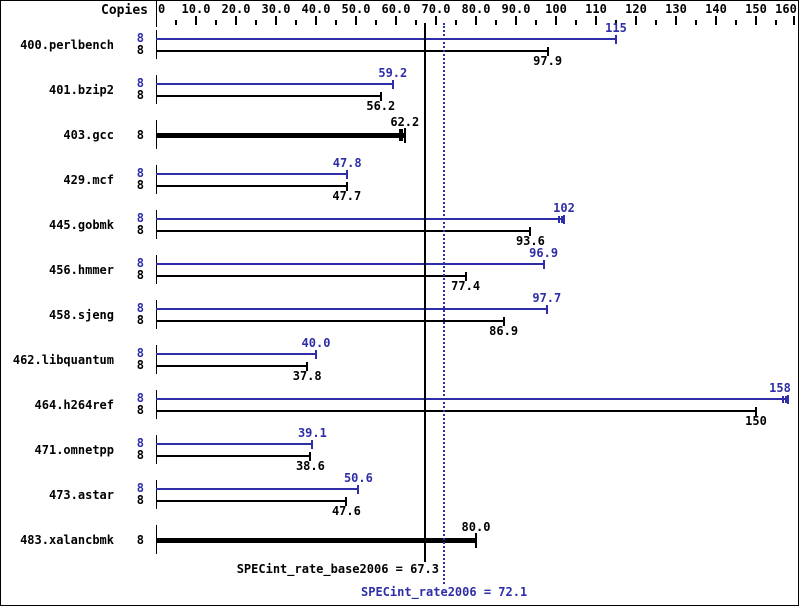 The width and height of the screenshot is (799, 606). What do you see at coordinates (276, 9) in the screenshot?
I see `x-tick-label: 30.0` at bounding box center [276, 9].